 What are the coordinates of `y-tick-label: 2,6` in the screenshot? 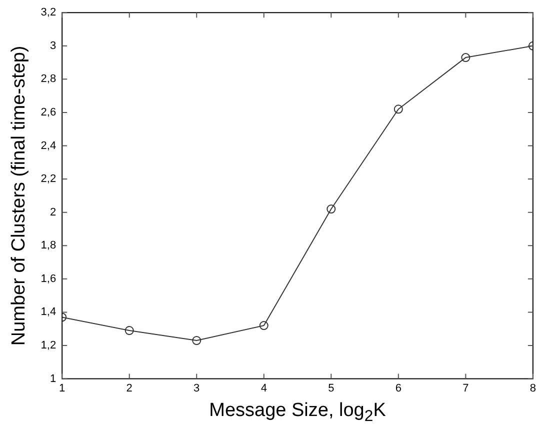 It's located at (48, 112).